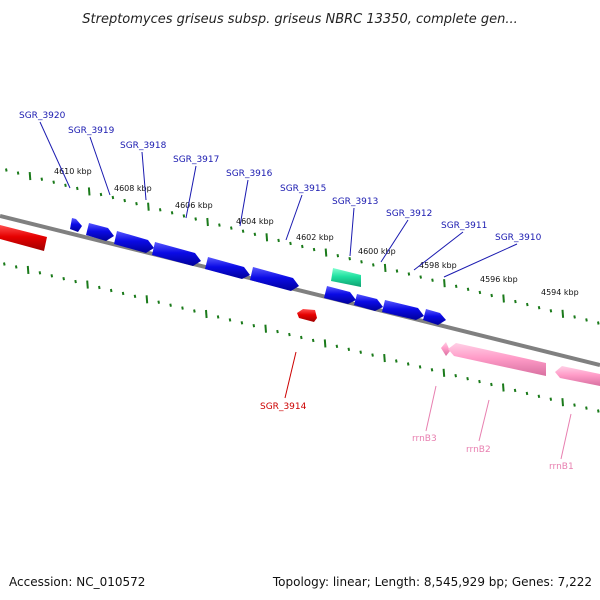  Describe the element at coordinates (464, 226) in the screenshot. I see `label-sgr-3911: SGR_3911` at that location.